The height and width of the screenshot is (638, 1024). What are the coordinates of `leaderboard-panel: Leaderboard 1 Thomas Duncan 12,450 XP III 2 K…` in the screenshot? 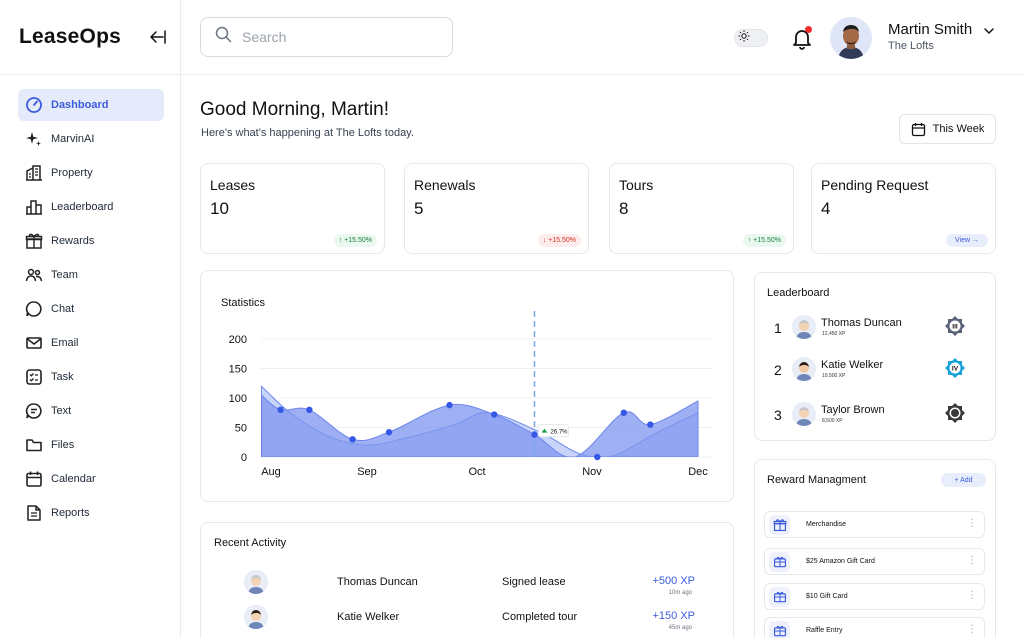 It's located at (875, 356).